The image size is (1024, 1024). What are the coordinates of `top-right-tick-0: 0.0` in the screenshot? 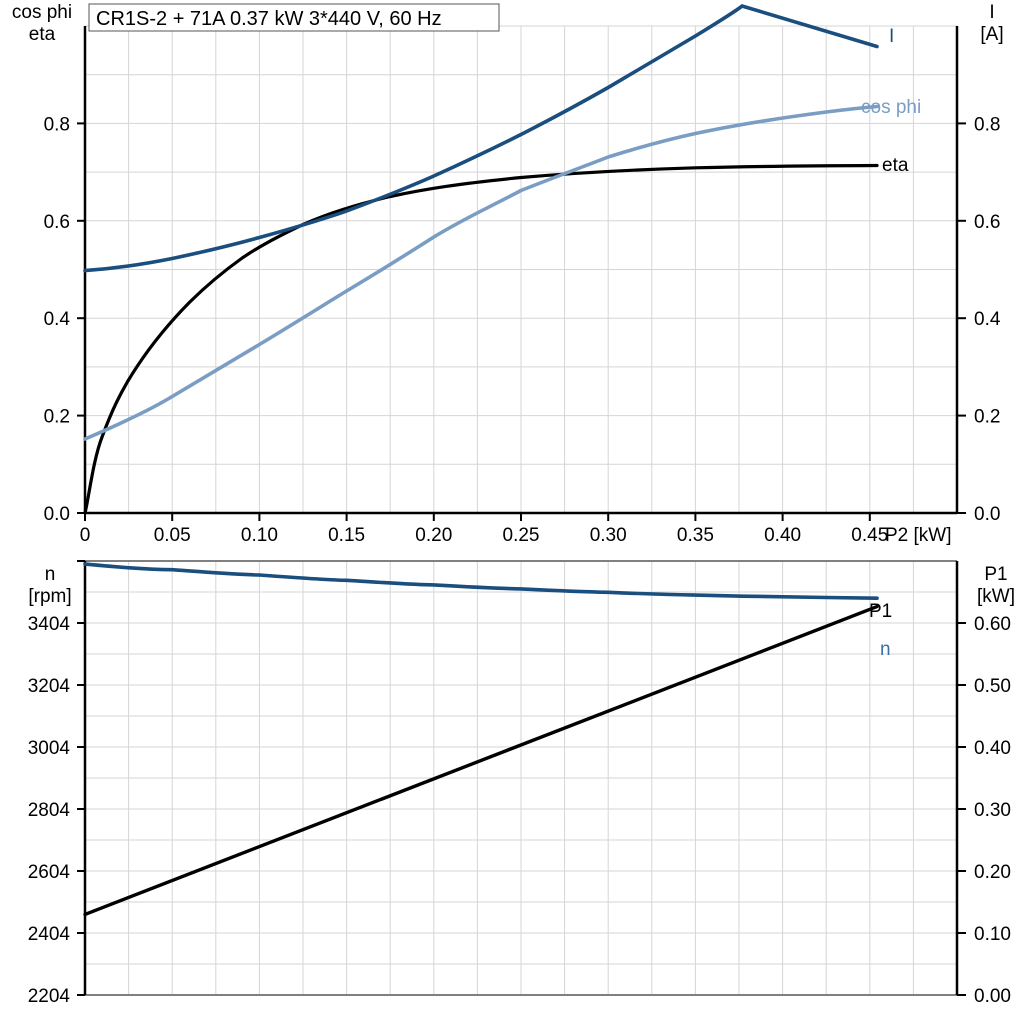 It's located at (987, 514).